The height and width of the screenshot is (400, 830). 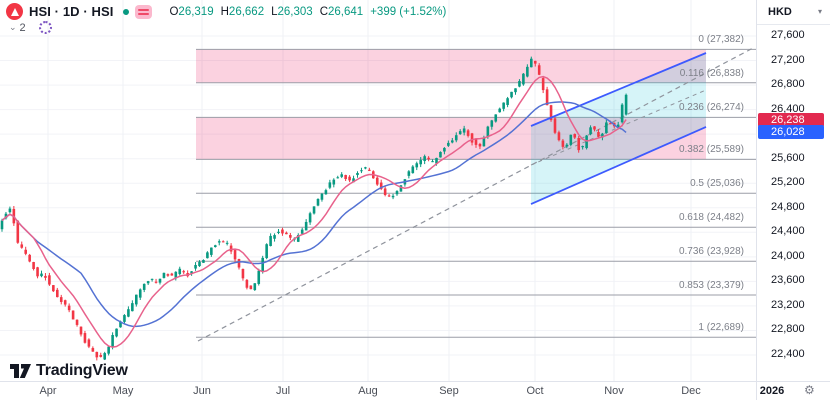 What do you see at coordinates (711, 73) in the screenshot?
I see `fib-level-label: 0.116 (26,838)` at bounding box center [711, 73].